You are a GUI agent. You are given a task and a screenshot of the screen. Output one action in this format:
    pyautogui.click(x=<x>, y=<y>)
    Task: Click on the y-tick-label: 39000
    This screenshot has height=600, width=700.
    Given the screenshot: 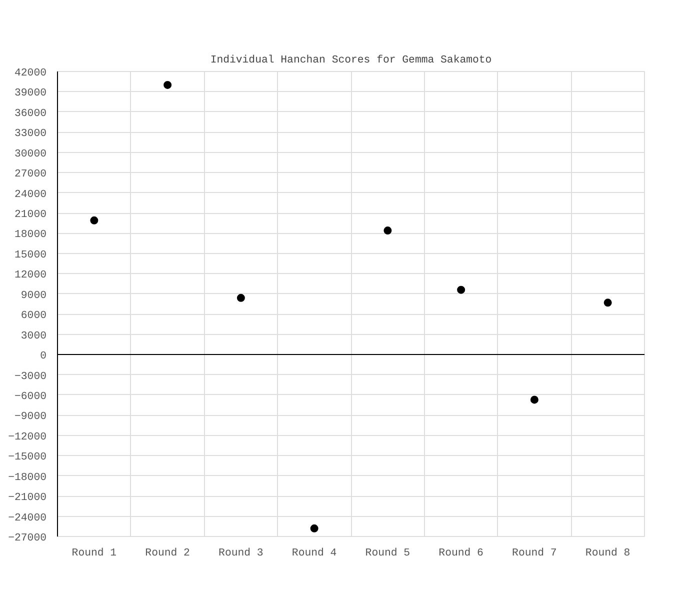 What is the action you would take?
    pyautogui.click(x=30, y=94)
    